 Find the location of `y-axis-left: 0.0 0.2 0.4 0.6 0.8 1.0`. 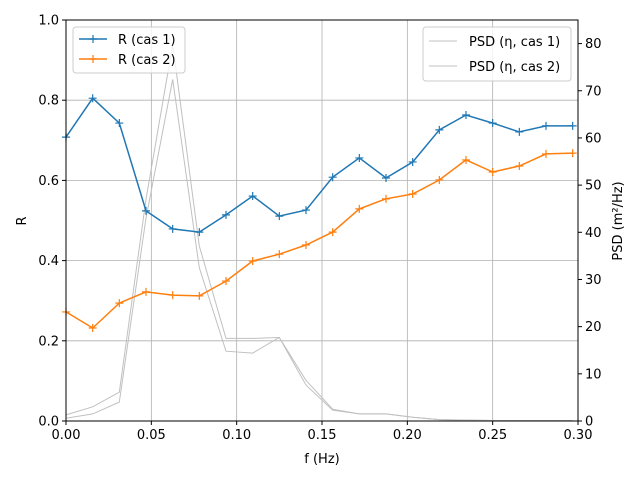

y-axis-left: 0.0 0.2 0.4 0.6 0.8 1.0 is located at coordinates (52, 222).